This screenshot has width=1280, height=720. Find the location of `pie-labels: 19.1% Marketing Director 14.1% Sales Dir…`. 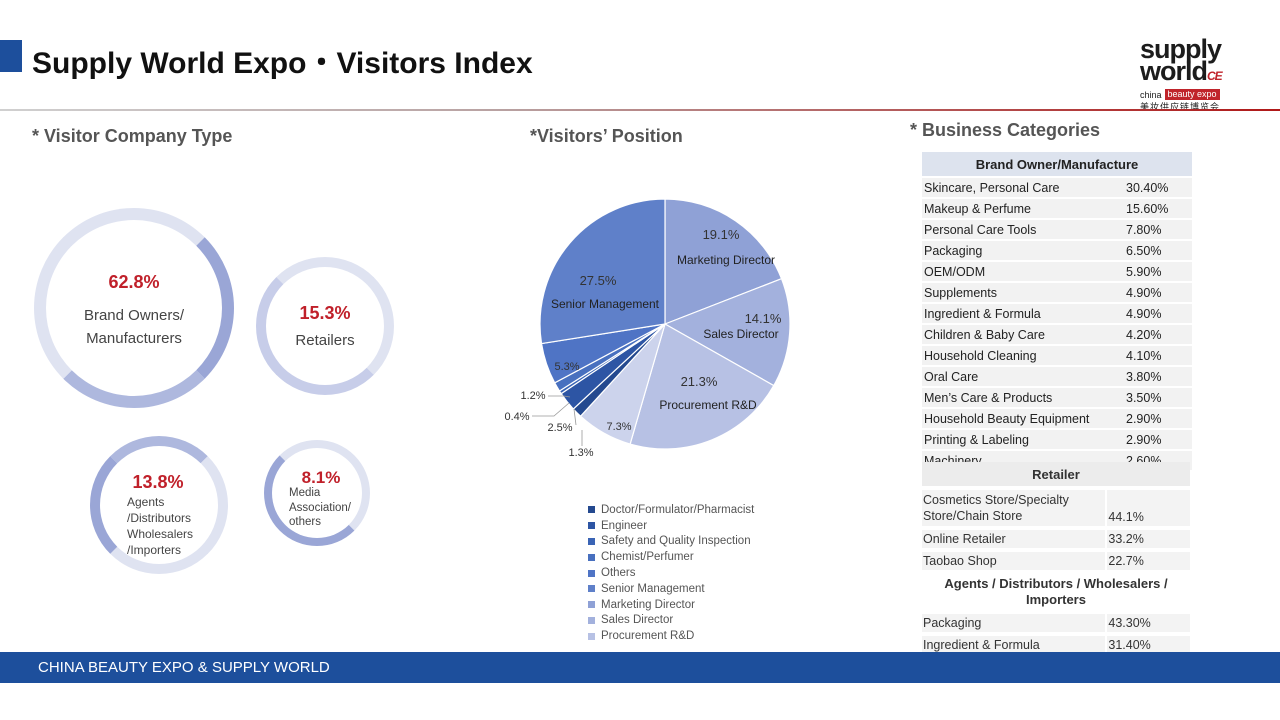

pie-labels: 19.1% Marketing Director 14.1% Sales Dir… is located at coordinates (642, 343).